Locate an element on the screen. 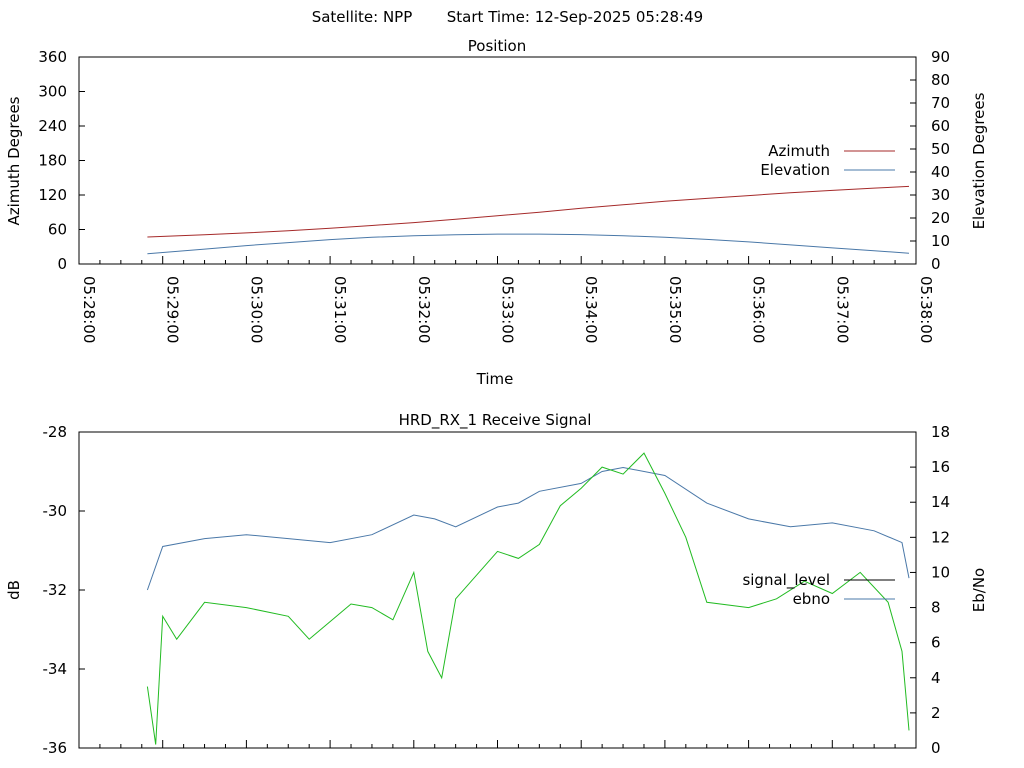  time-axis-label: Time is located at coordinates (495, 379).